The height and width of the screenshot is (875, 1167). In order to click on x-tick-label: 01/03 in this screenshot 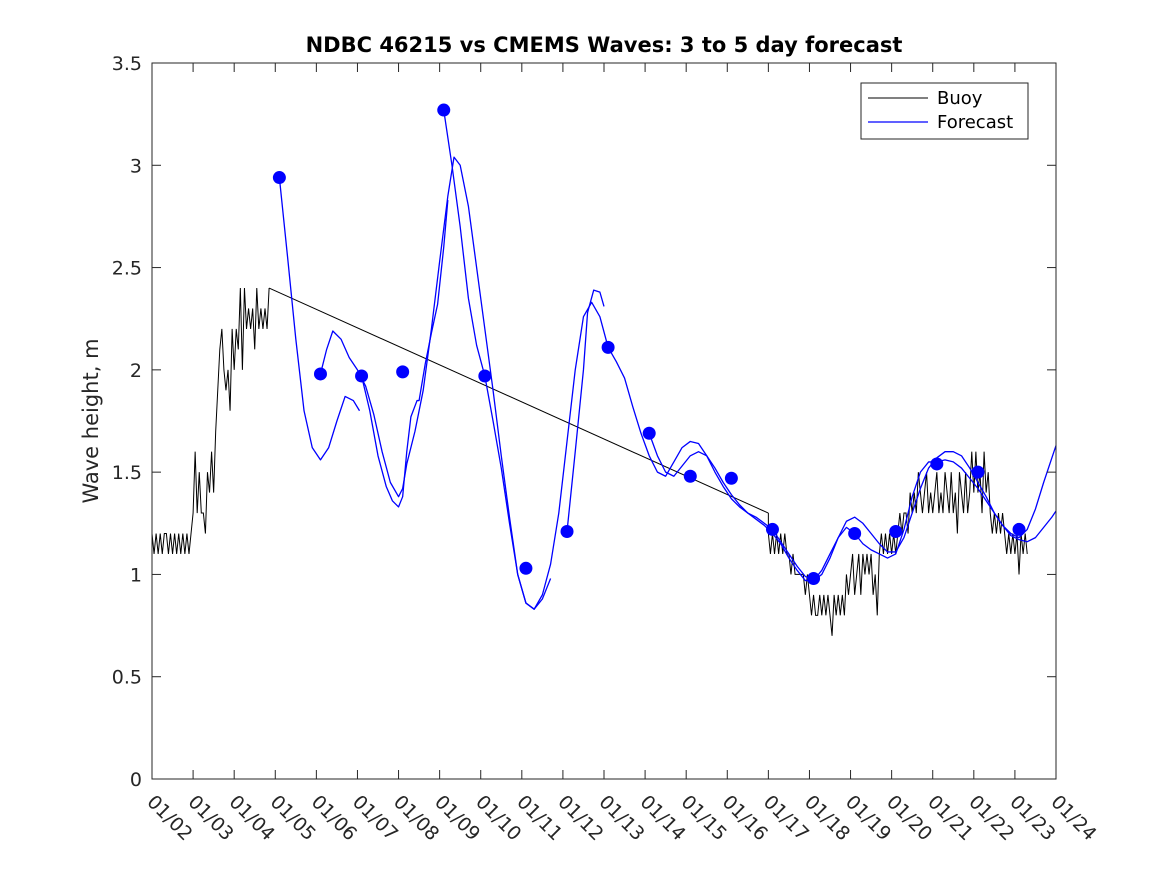, I will do `click(211, 818)`.